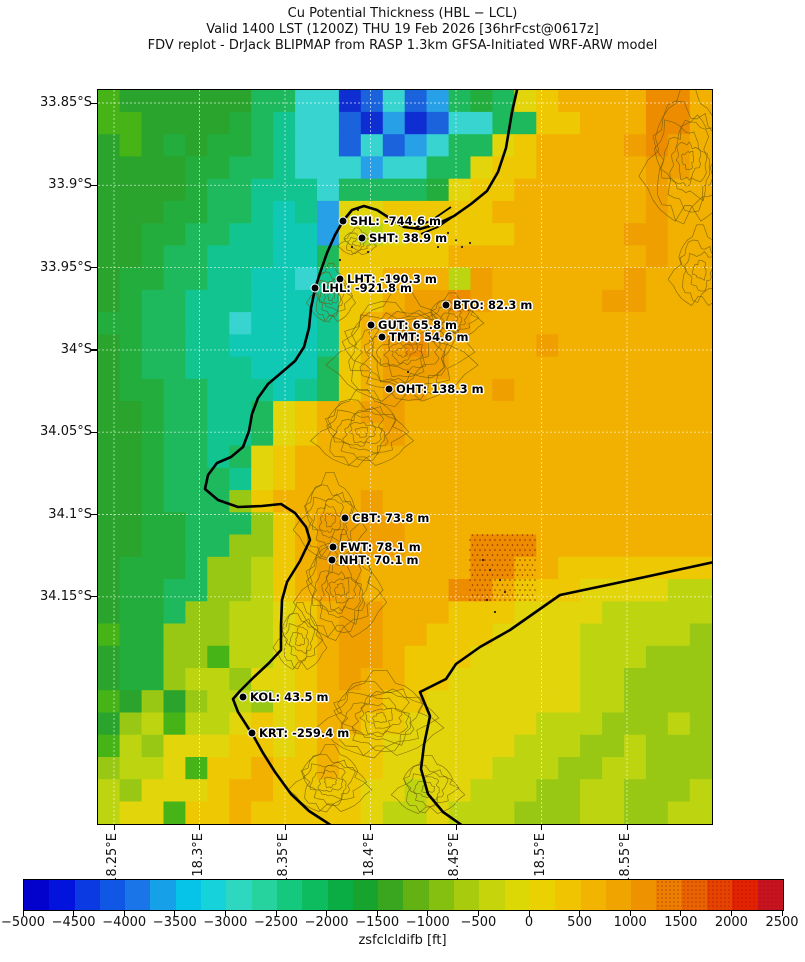 The image size is (805, 962). I want to click on colorbar-tick-label: 0, so click(529, 922).